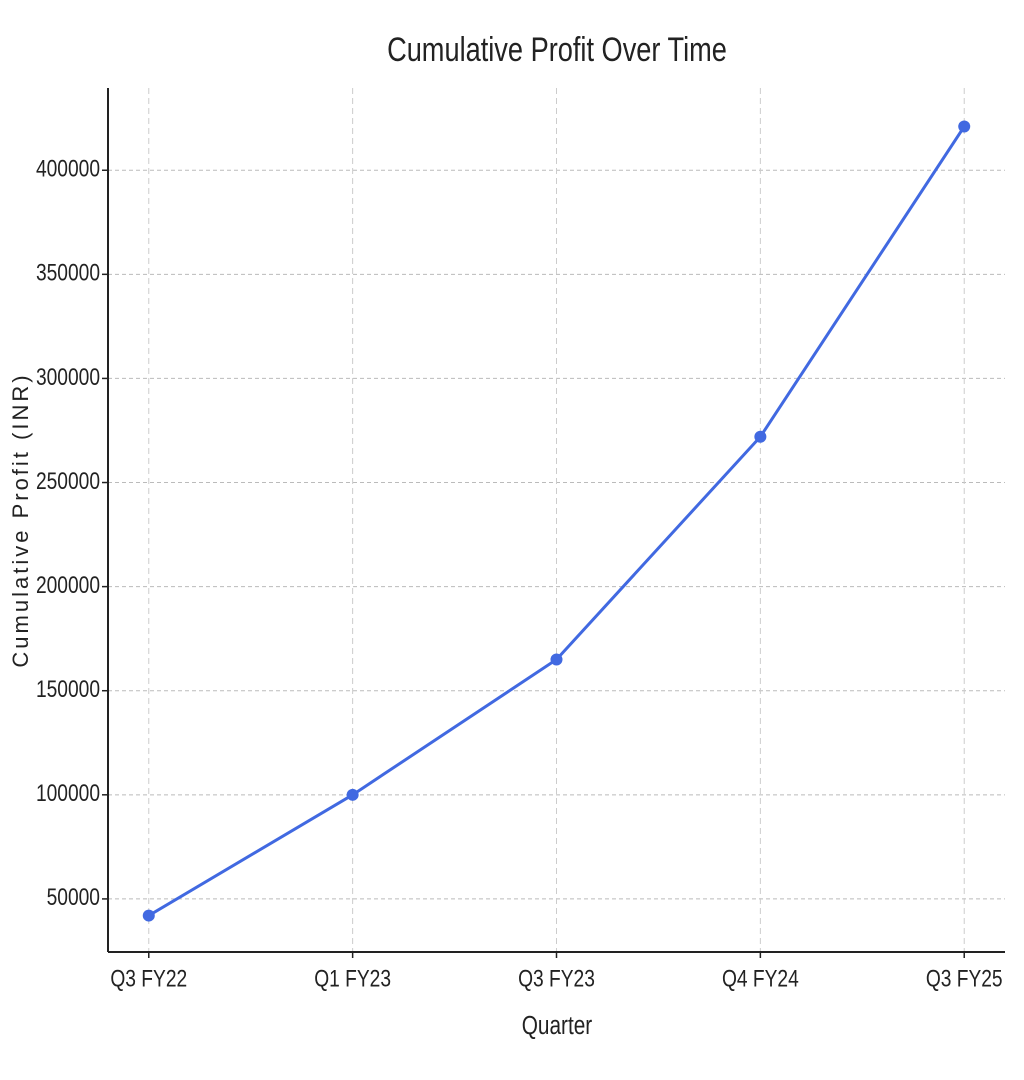 This screenshot has height=1080, width=1024. Describe the element at coordinates (68, 377) in the screenshot. I see `y-tick-label: 300000` at that location.